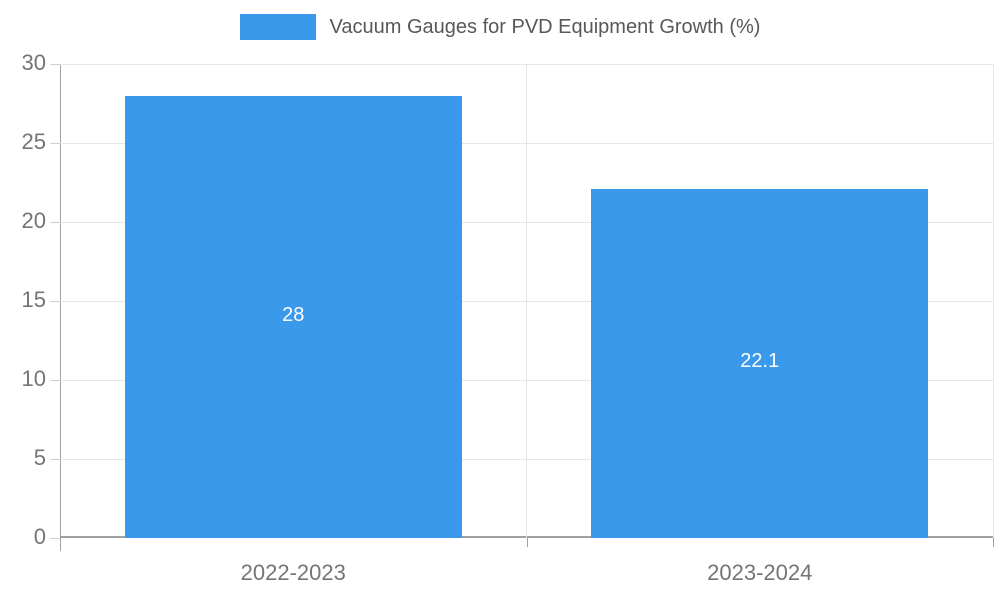 This screenshot has width=1000, height=600. I want to click on y-tick-label: 15, so click(33, 299).